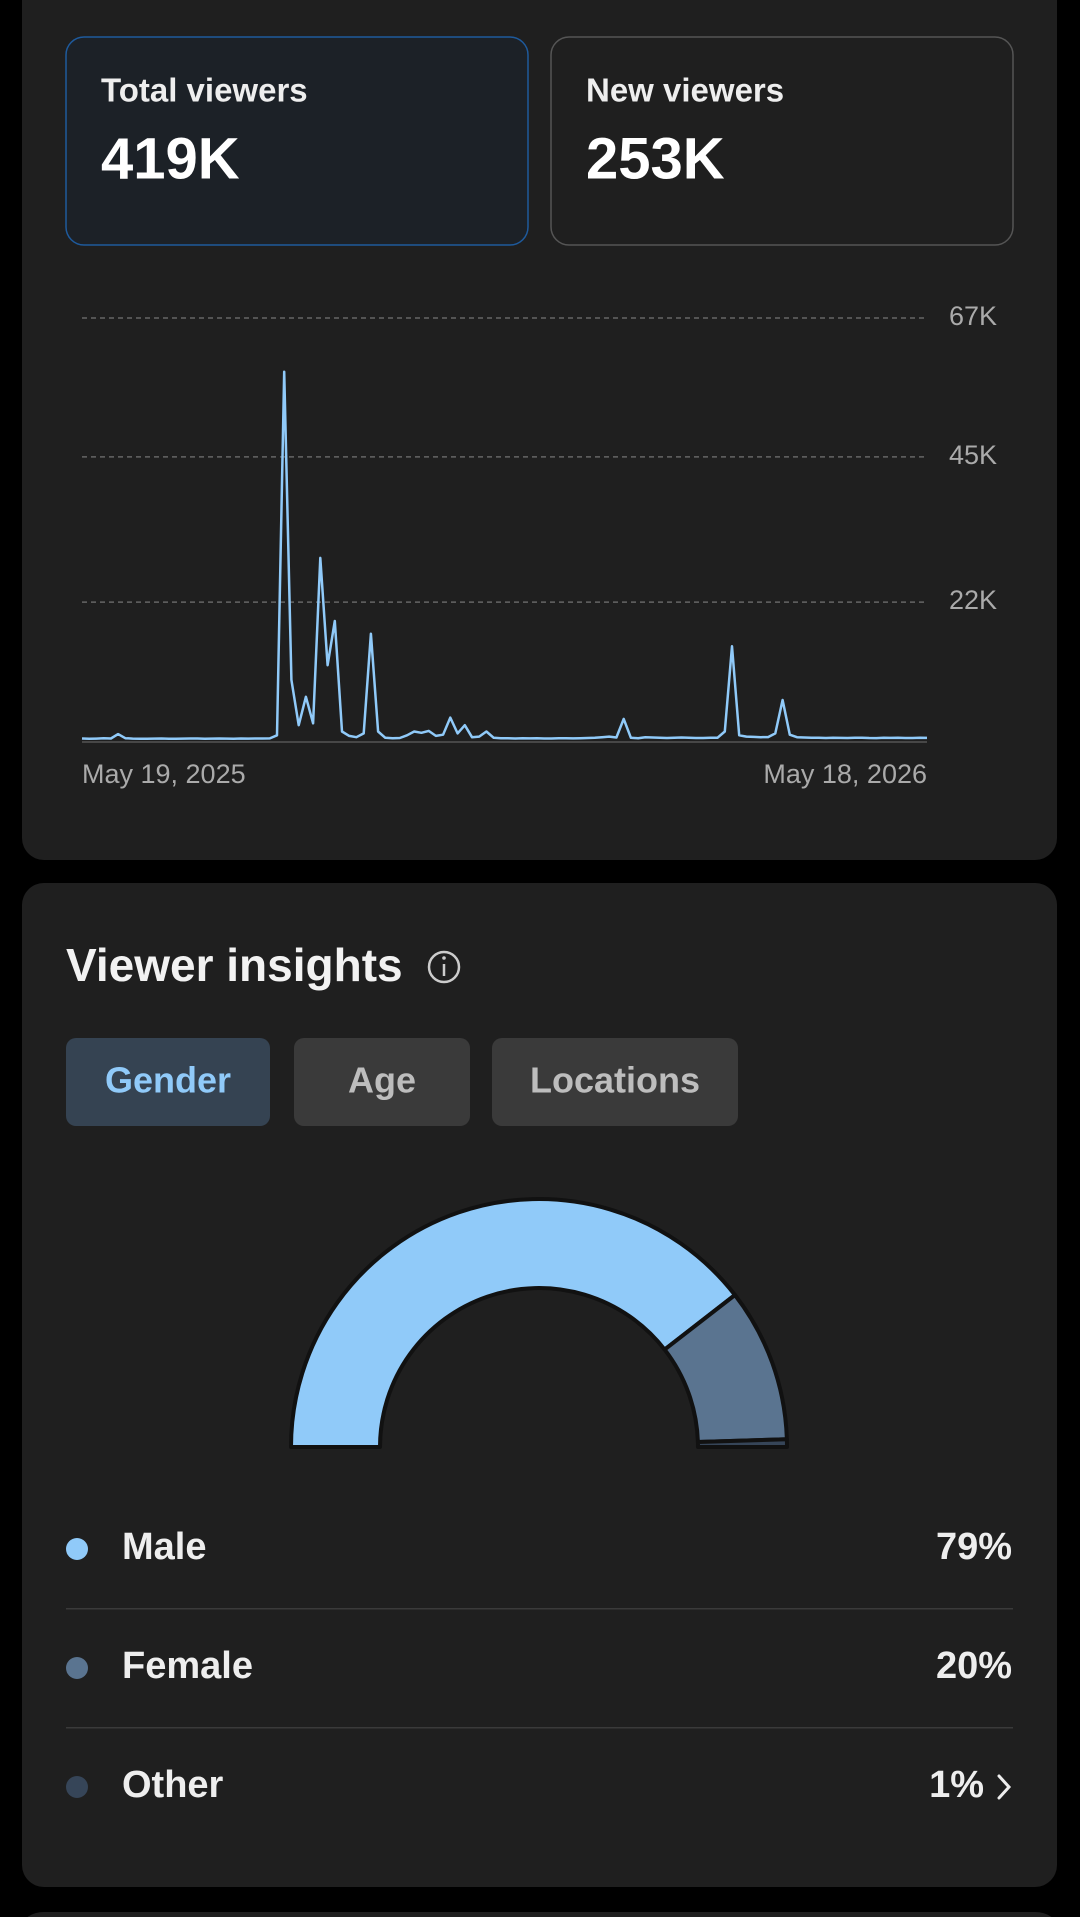  What do you see at coordinates (234, 965) in the screenshot?
I see `section-title: Viewer insights` at bounding box center [234, 965].